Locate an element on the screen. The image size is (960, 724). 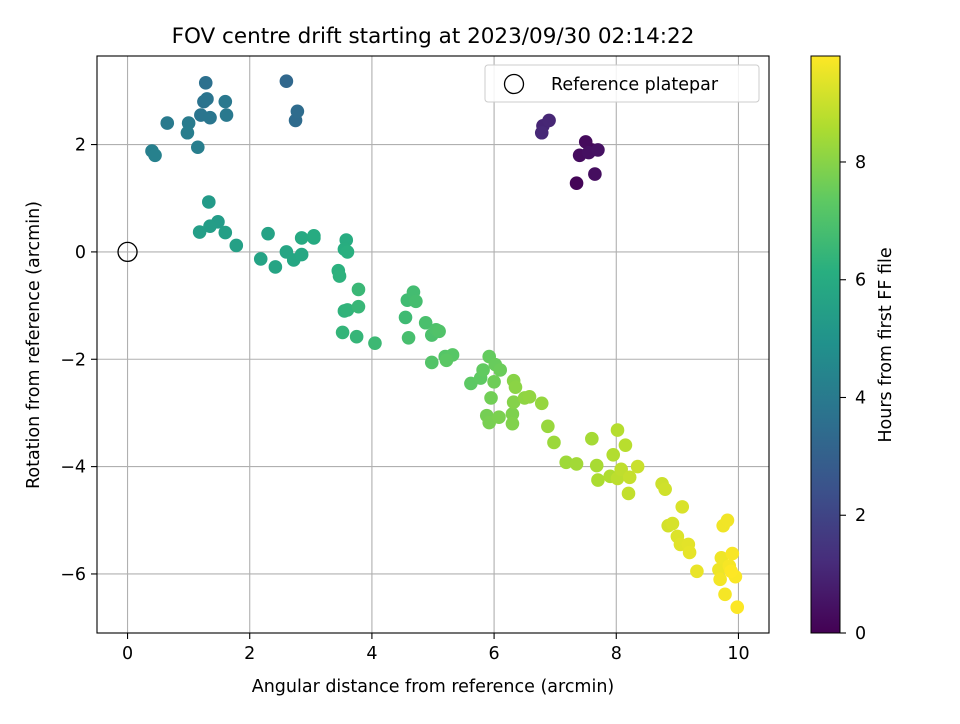
colorbar-tick-label: 8 is located at coordinates (860, 163).